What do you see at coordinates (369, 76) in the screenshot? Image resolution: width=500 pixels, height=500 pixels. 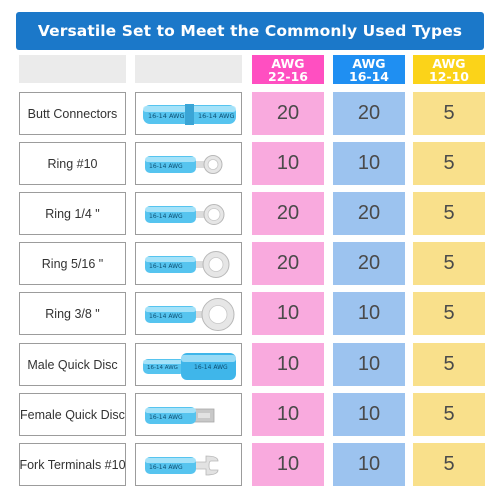 I see `column-header-range: 16-14` at bounding box center [369, 76].